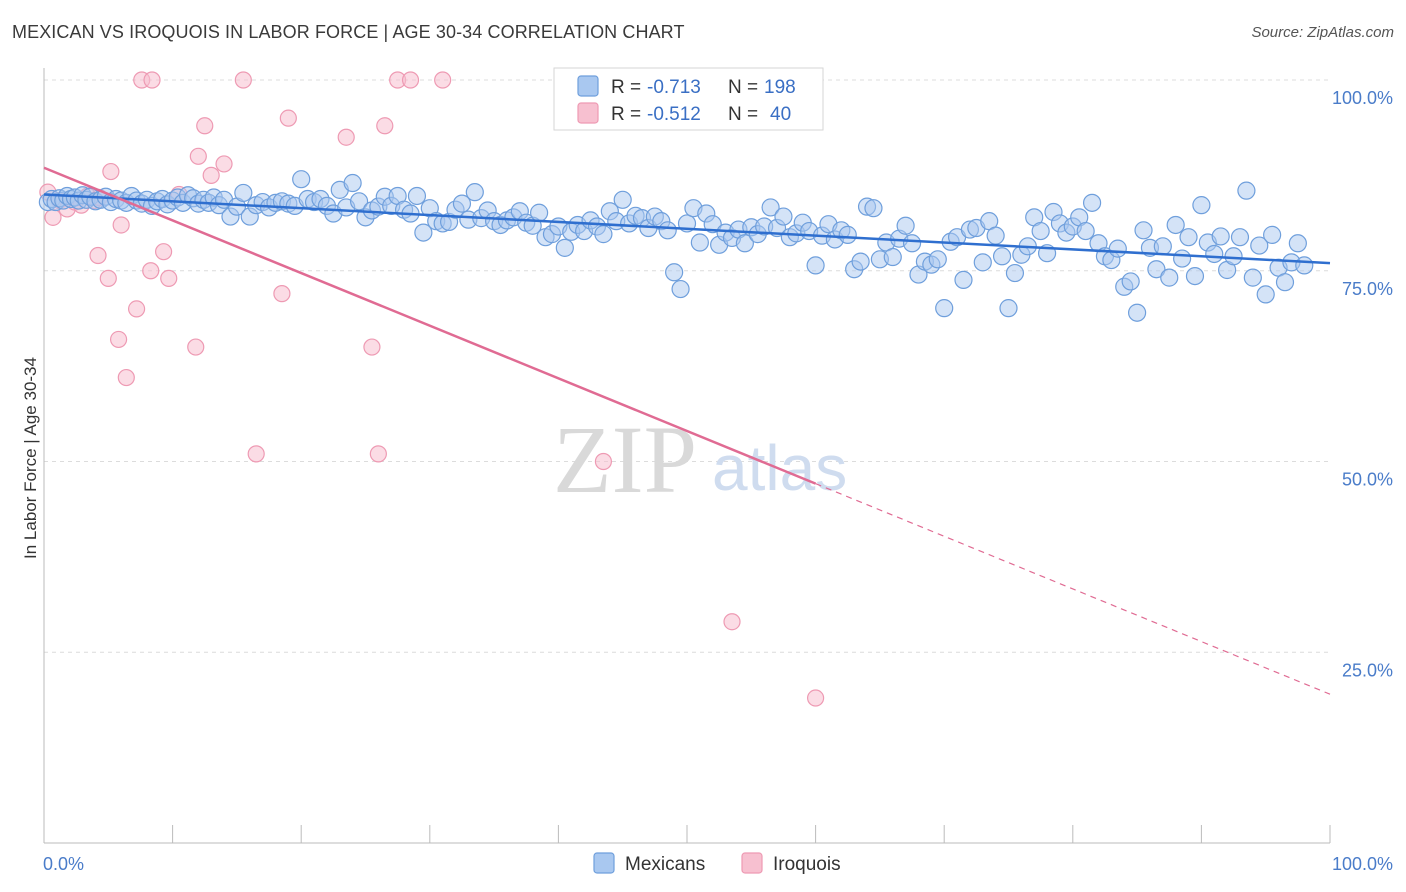 This screenshot has width=1406, height=892. I want to click on watermark: ZIP atlas, so click(700, 459).